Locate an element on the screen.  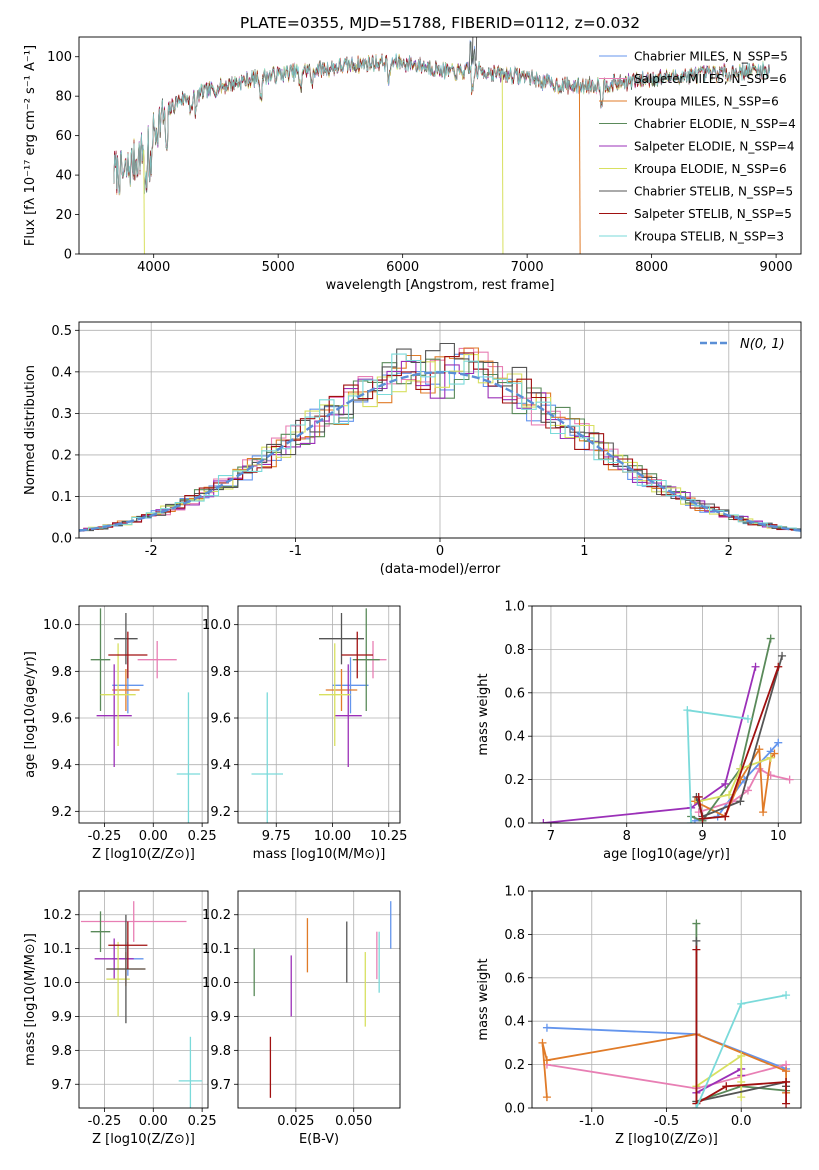
x-tick-label: 10 is located at coordinates (778, 836).